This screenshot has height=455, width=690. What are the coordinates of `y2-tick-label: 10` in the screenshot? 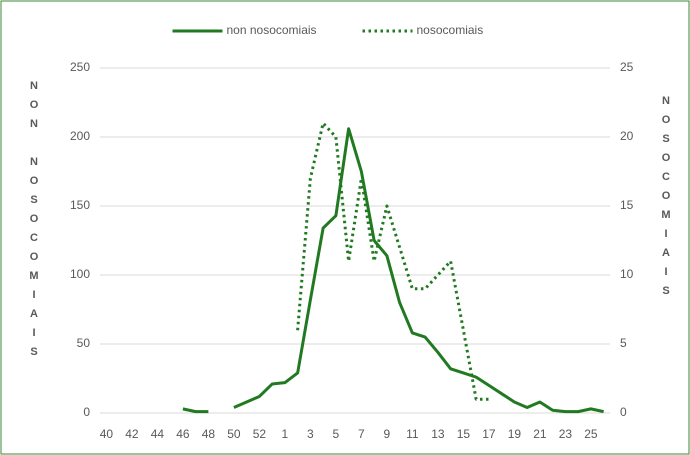 It's located at (627, 274).